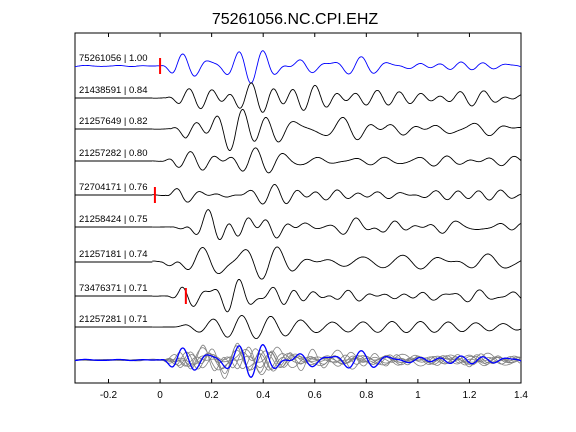  I want to click on x-tick-label-0: -0.2, so click(109, 395).